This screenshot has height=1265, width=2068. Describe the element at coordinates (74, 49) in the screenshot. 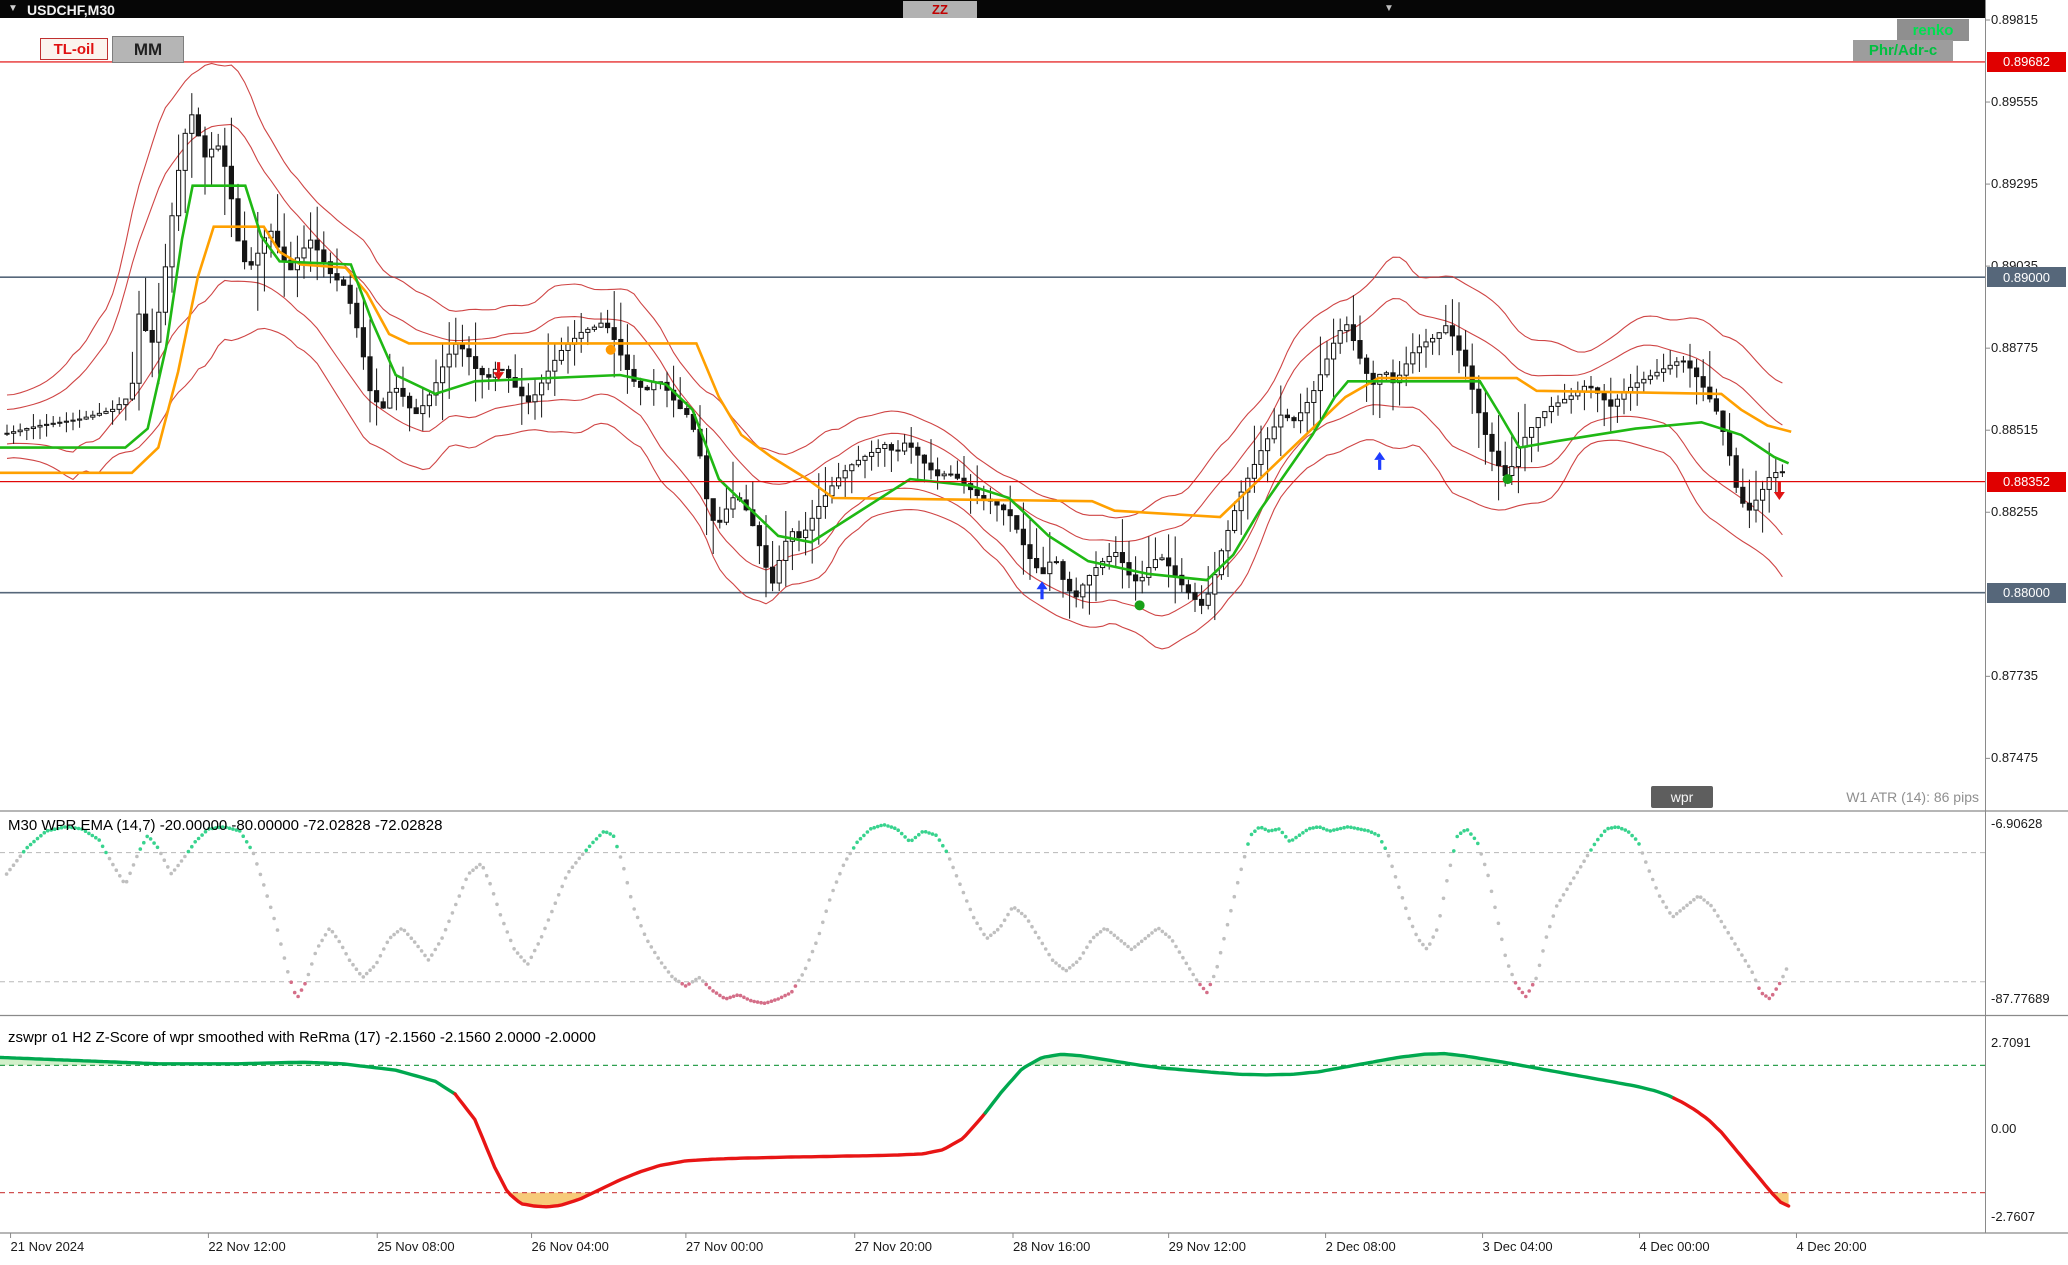

I see `tl-oil-button: TL-oil` at that location.